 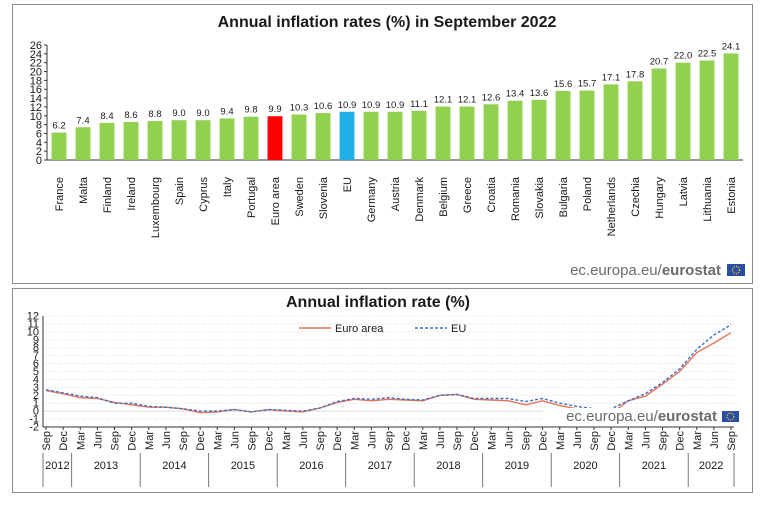 I want to click on category-label: France, so click(x=60, y=194).